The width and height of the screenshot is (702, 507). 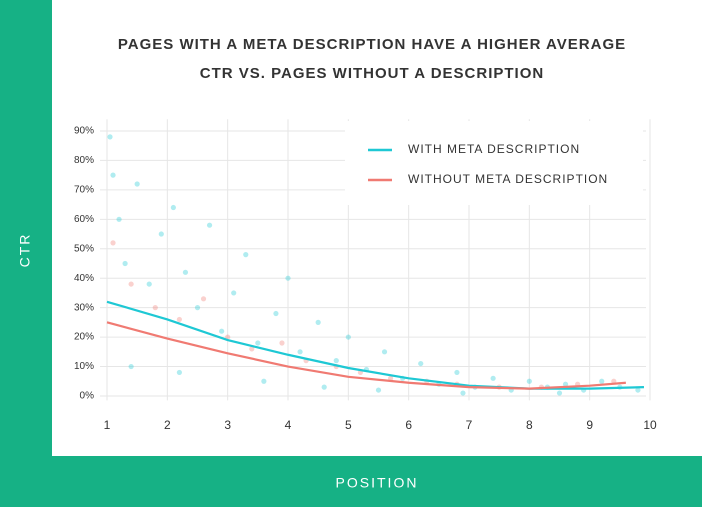 What do you see at coordinates (84, 307) in the screenshot?
I see `y-tick-label: 30%` at bounding box center [84, 307].